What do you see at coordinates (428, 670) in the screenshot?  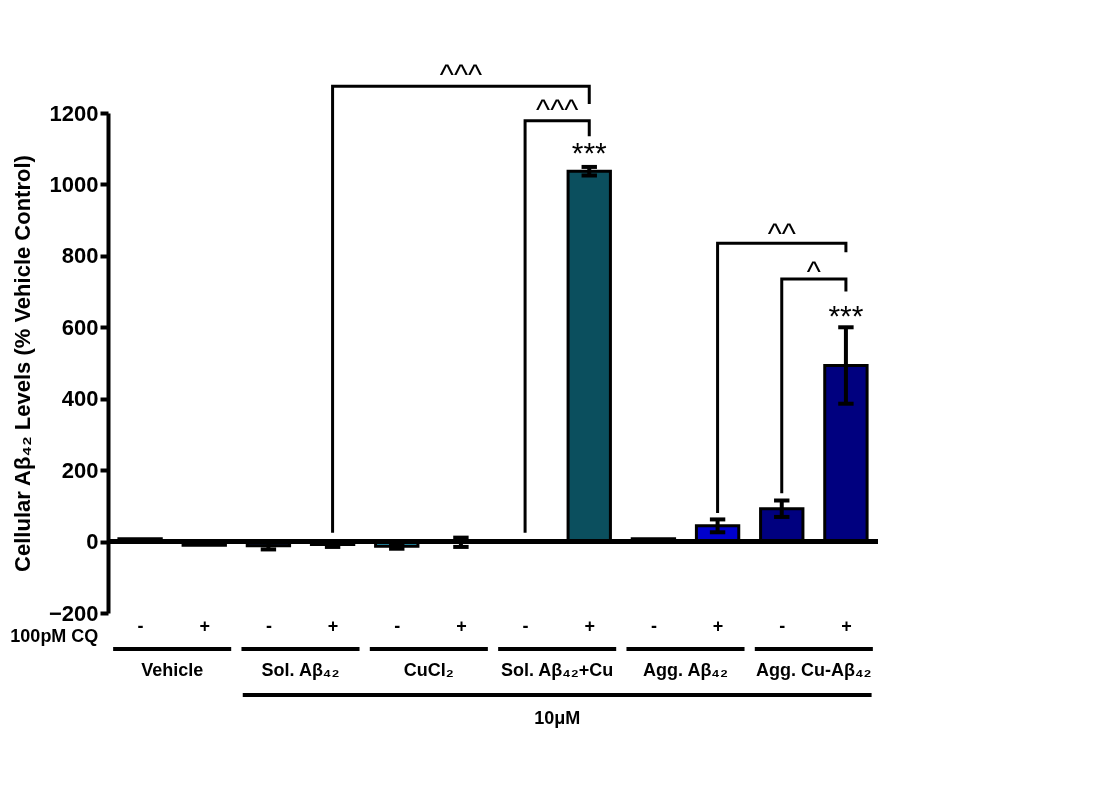 I see `text: CuCl₂` at bounding box center [428, 670].